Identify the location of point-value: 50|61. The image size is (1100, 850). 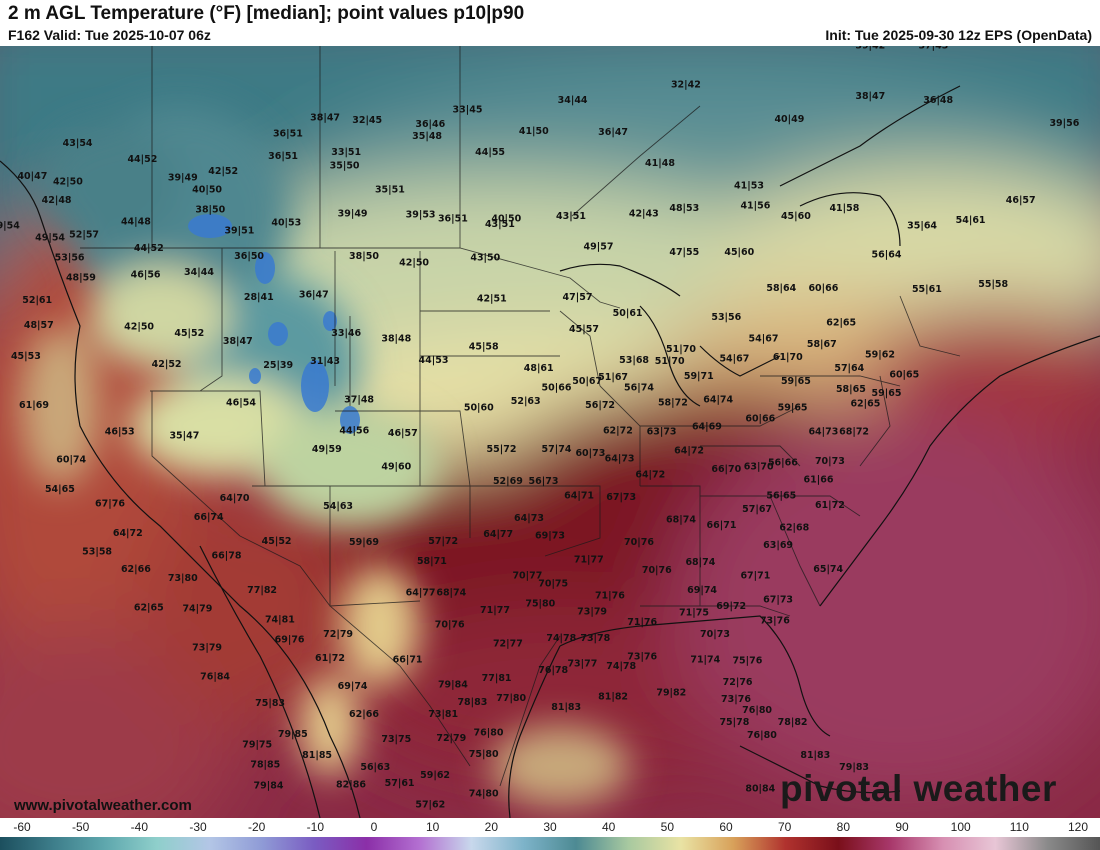
(628, 313).